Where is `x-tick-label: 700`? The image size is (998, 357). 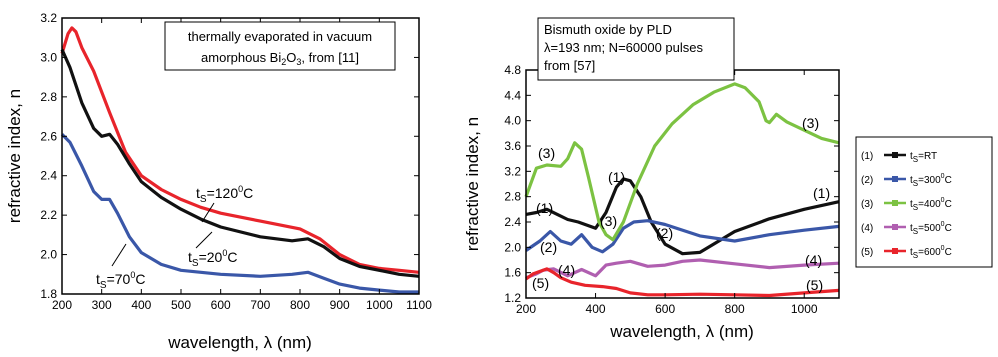
x-tick-label: 700 is located at coordinates (260, 305).